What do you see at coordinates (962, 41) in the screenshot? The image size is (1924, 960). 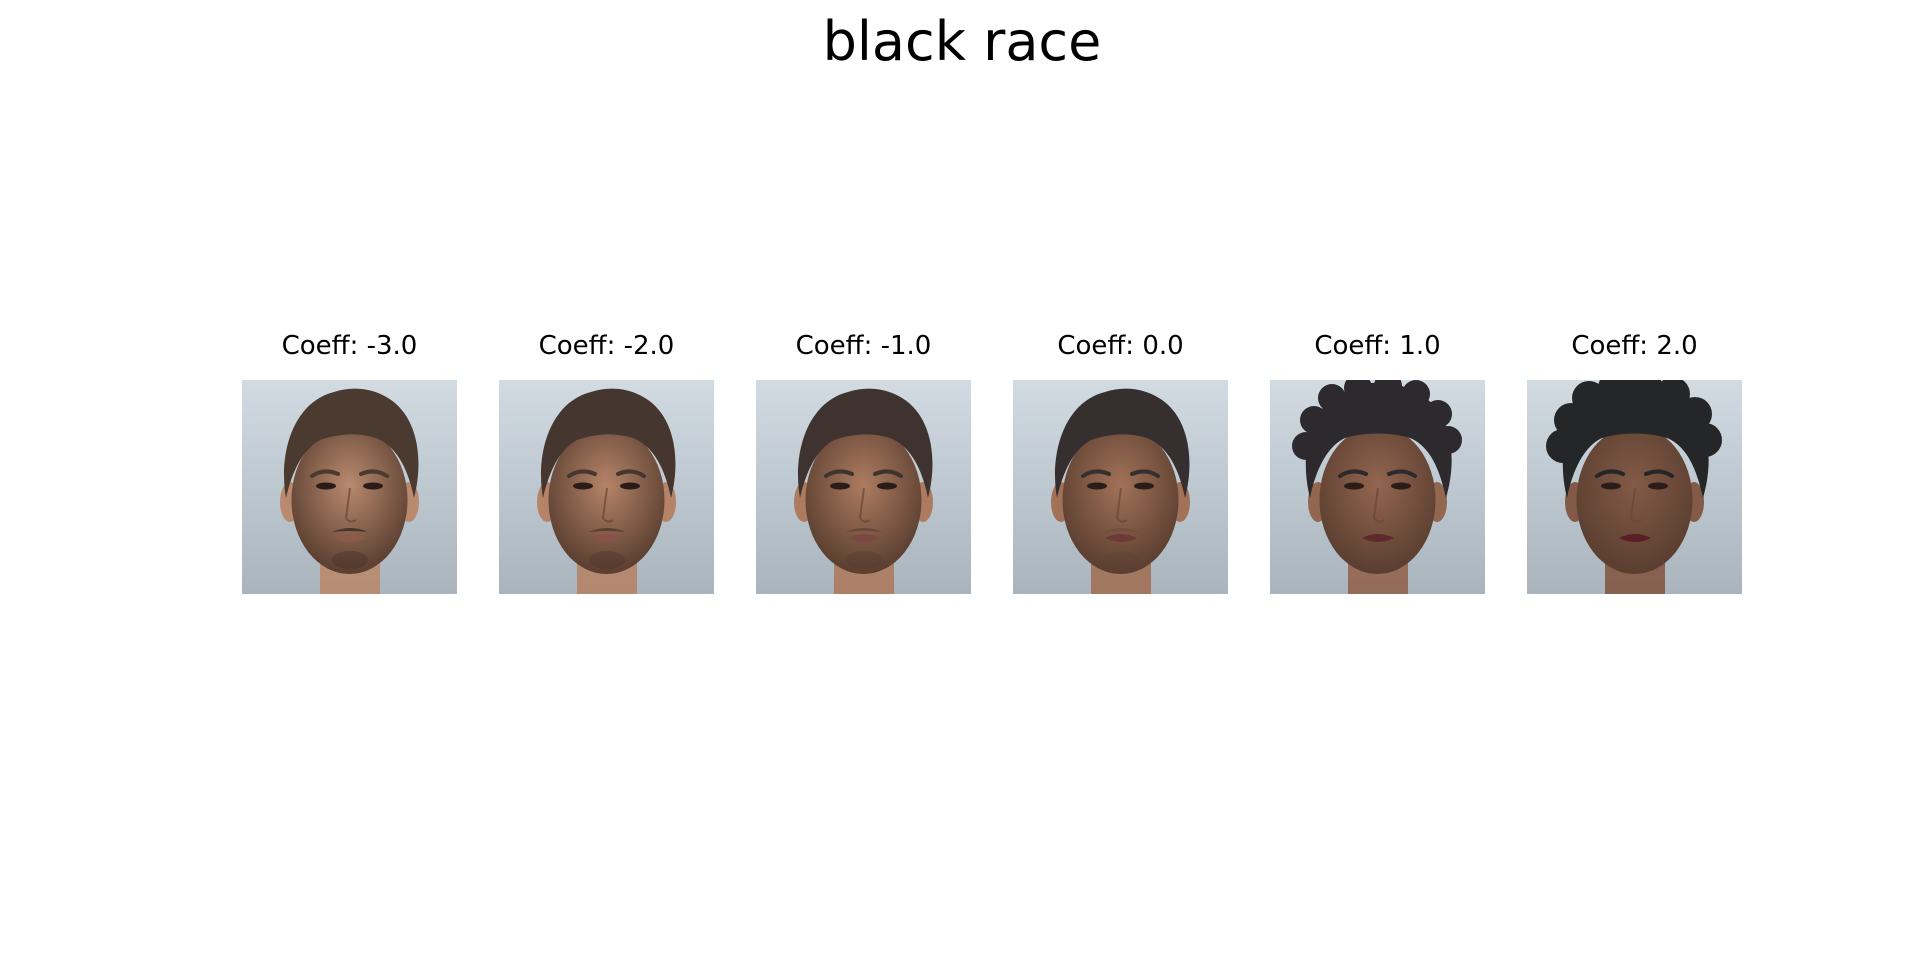 I see `figure-title: black race` at bounding box center [962, 41].